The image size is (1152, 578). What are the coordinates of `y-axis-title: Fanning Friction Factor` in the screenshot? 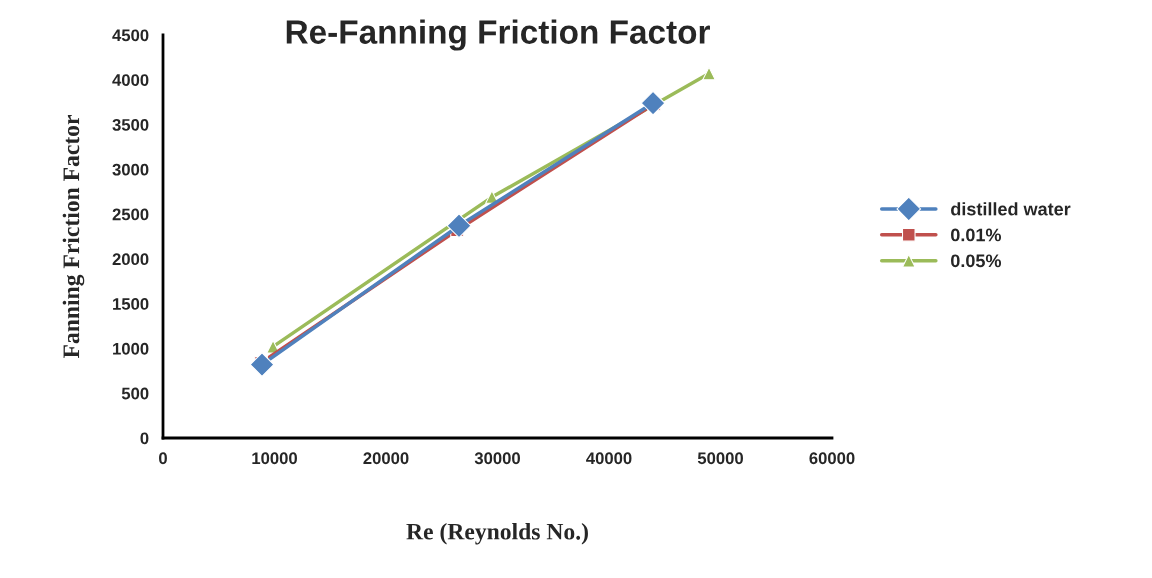 It's located at (73, 237).